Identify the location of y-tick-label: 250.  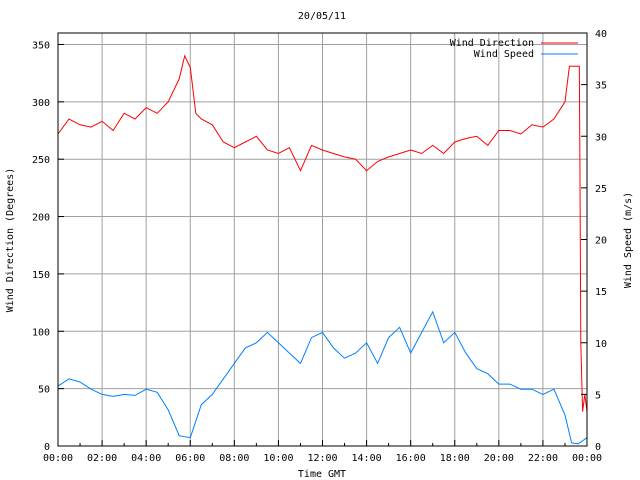
(41, 160).